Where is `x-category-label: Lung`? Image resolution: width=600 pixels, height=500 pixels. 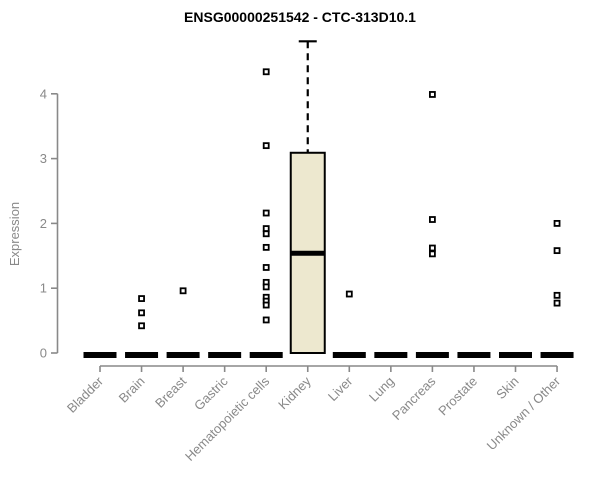
x-category-label: Lung is located at coordinates (381, 389).